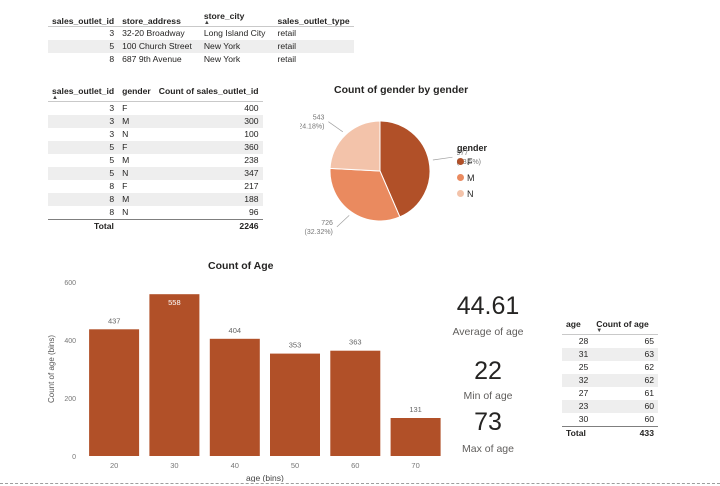 This screenshot has height=486, width=720. Describe the element at coordinates (610, 342) in the screenshot. I see `table-row: 28 65` at that location.